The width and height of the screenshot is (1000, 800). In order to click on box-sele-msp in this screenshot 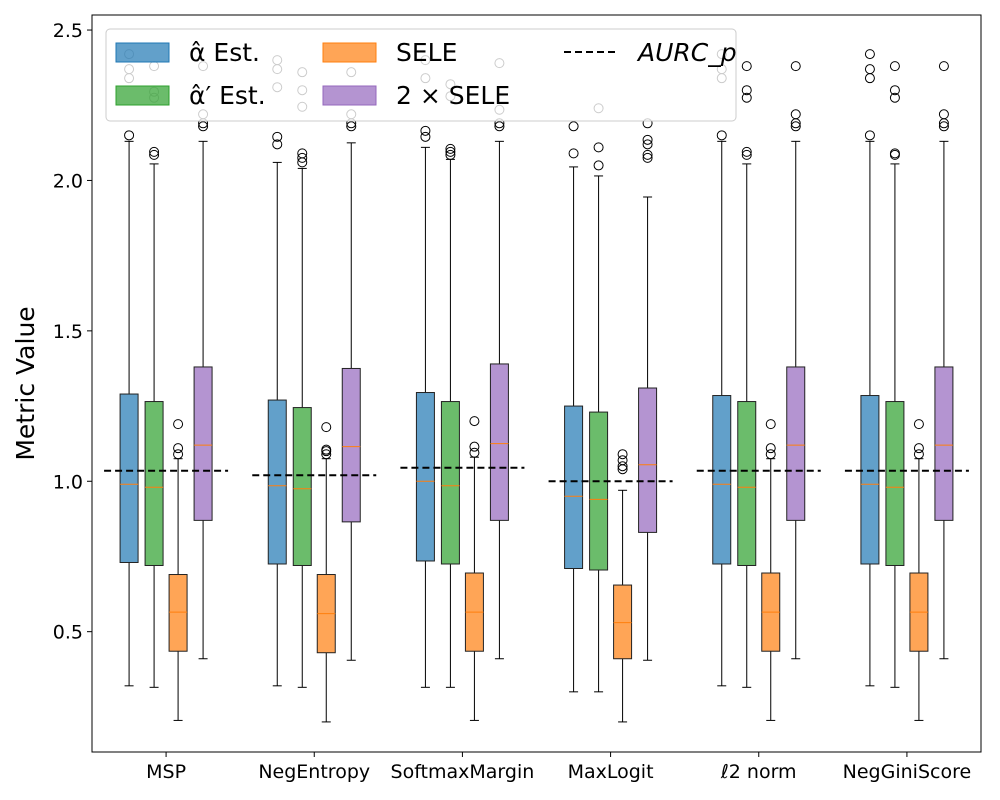, I will do `click(178, 570)`.